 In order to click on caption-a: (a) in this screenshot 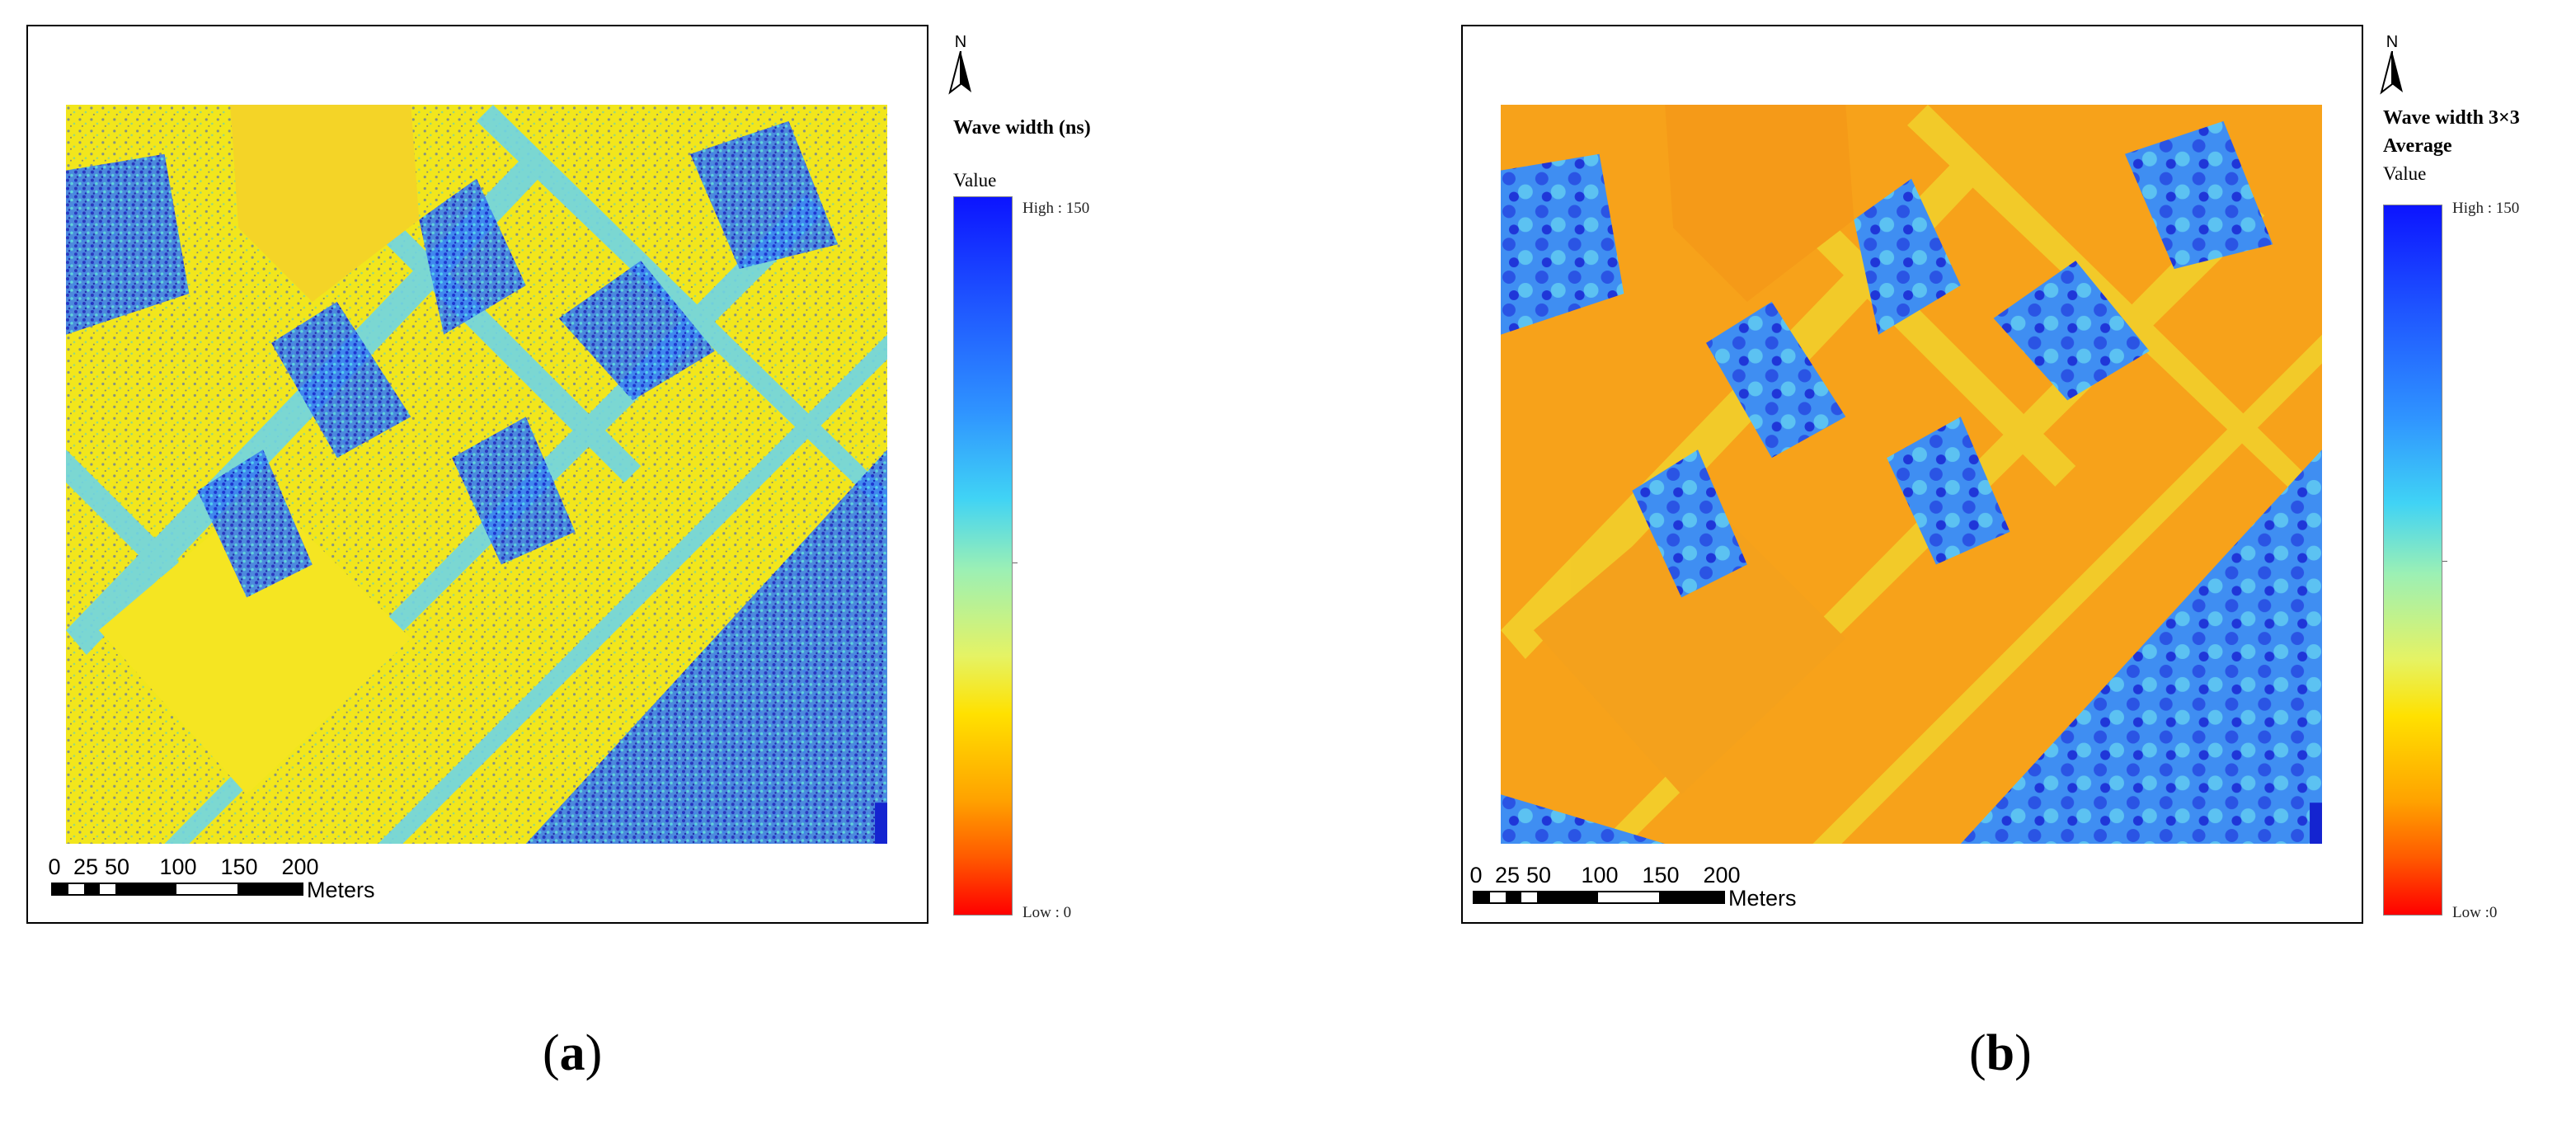, I will do `click(573, 1053)`.